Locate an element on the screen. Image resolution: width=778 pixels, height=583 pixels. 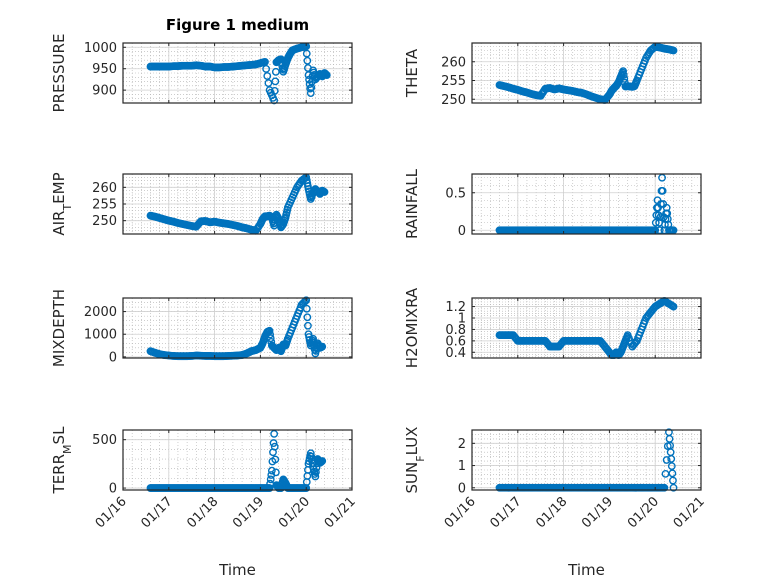
x-tick-label: 01/21 is located at coordinates (689, 512).